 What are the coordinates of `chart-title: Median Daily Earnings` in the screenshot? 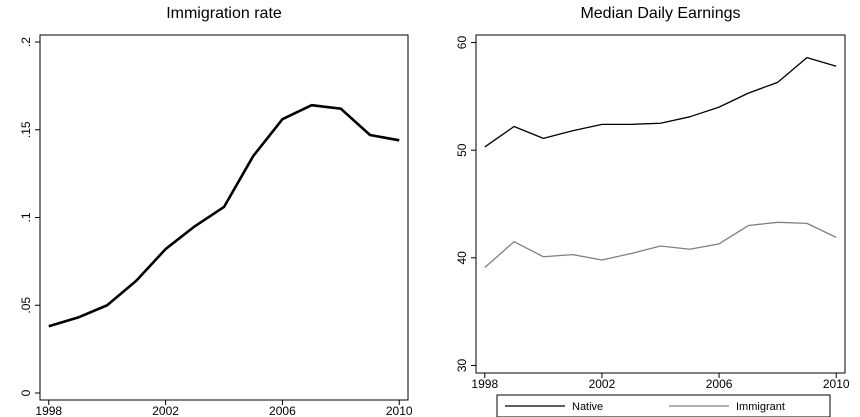 It's located at (660, 13).